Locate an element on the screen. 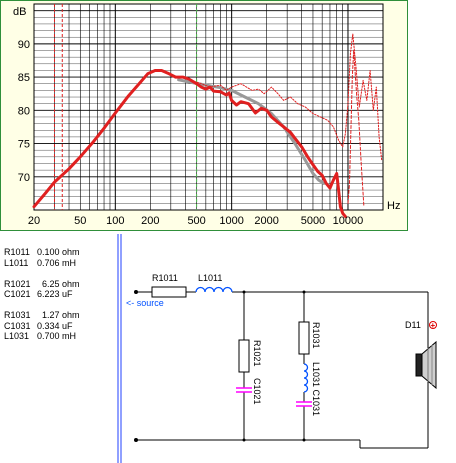 This screenshot has width=456, height=463. component-value: 0.706 mH is located at coordinates (57, 262).